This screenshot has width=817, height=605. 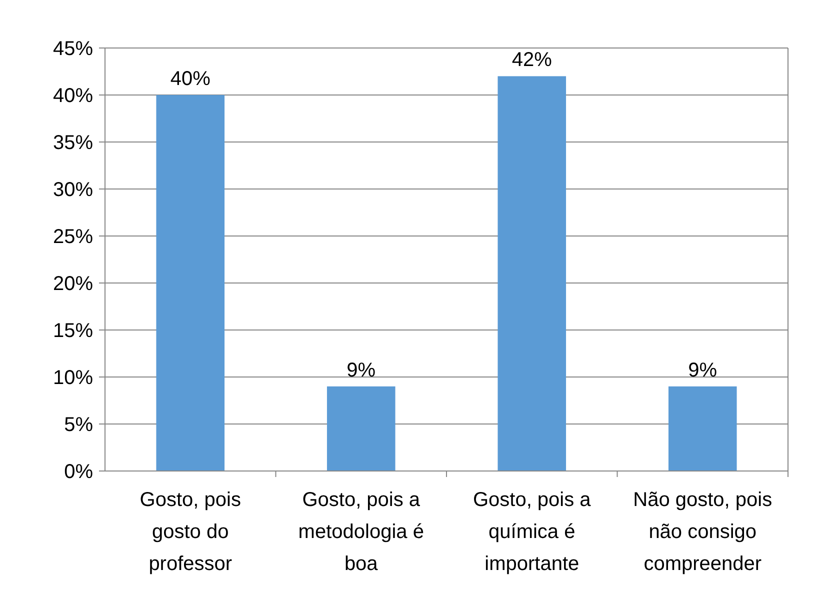 I want to click on y-tick-label: 5%, so click(x=79, y=425).